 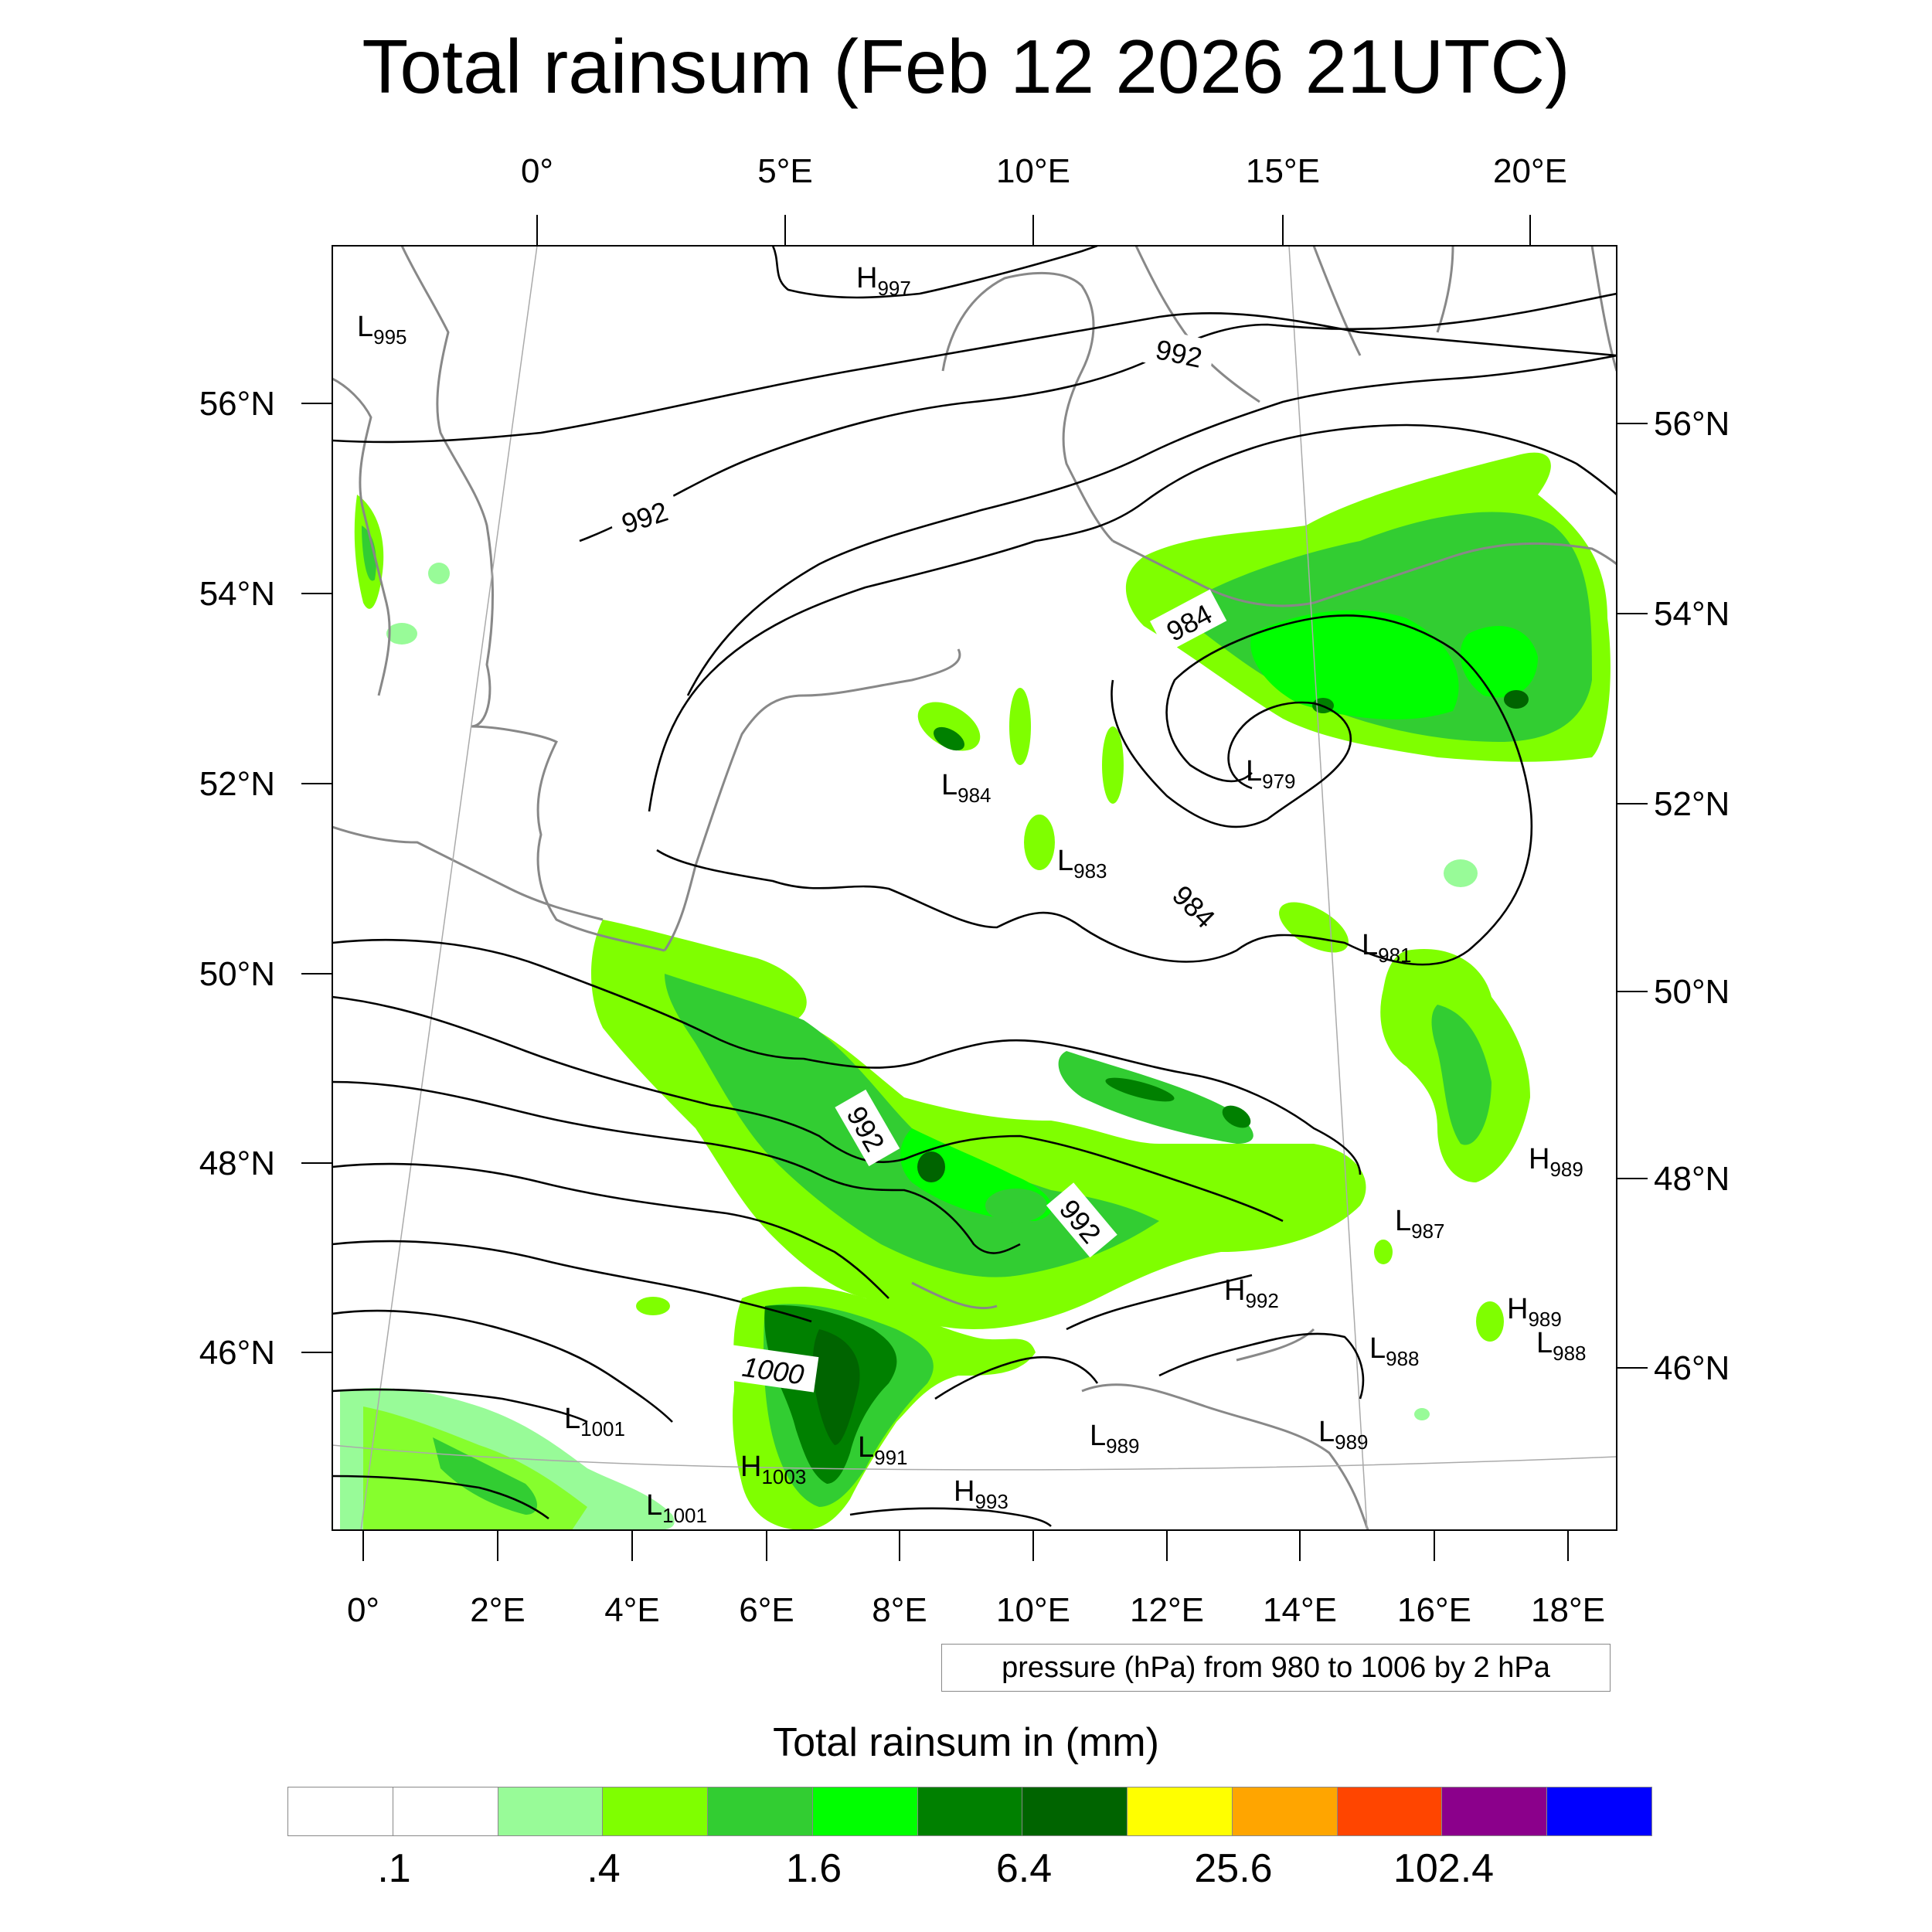 What do you see at coordinates (773, 1469) in the screenshot?
I see `pressure-center-label: H1003` at bounding box center [773, 1469].